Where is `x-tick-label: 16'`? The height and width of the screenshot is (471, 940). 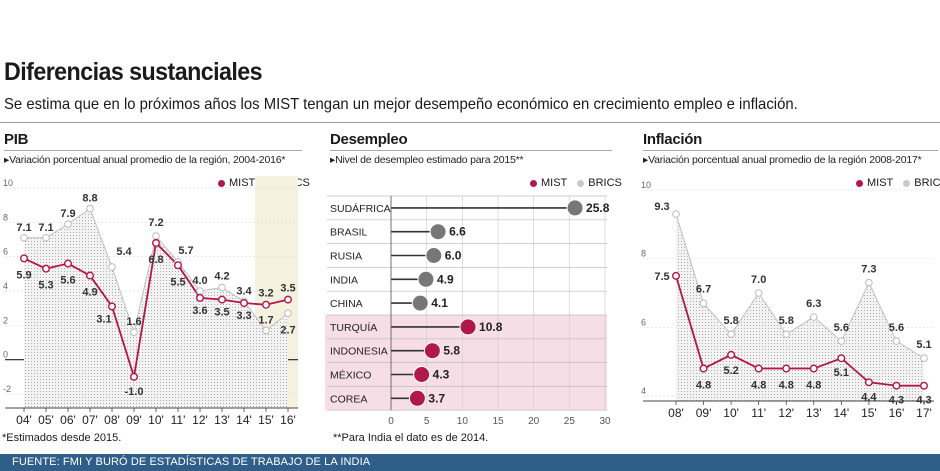
x-tick-label: 16' is located at coordinates (288, 420).